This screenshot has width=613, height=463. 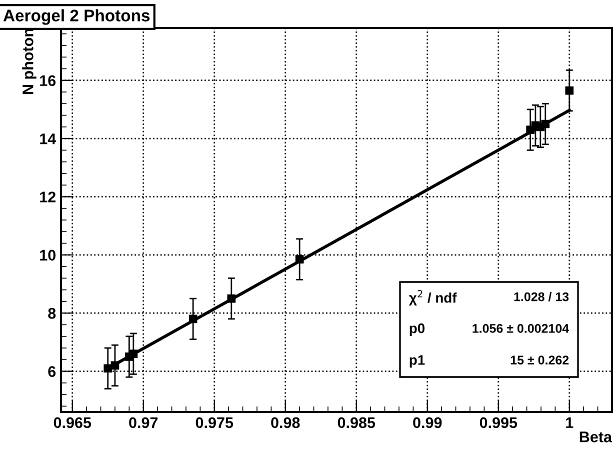 What do you see at coordinates (215, 422) in the screenshot?
I see `x-tick-label: 0.975` at bounding box center [215, 422].